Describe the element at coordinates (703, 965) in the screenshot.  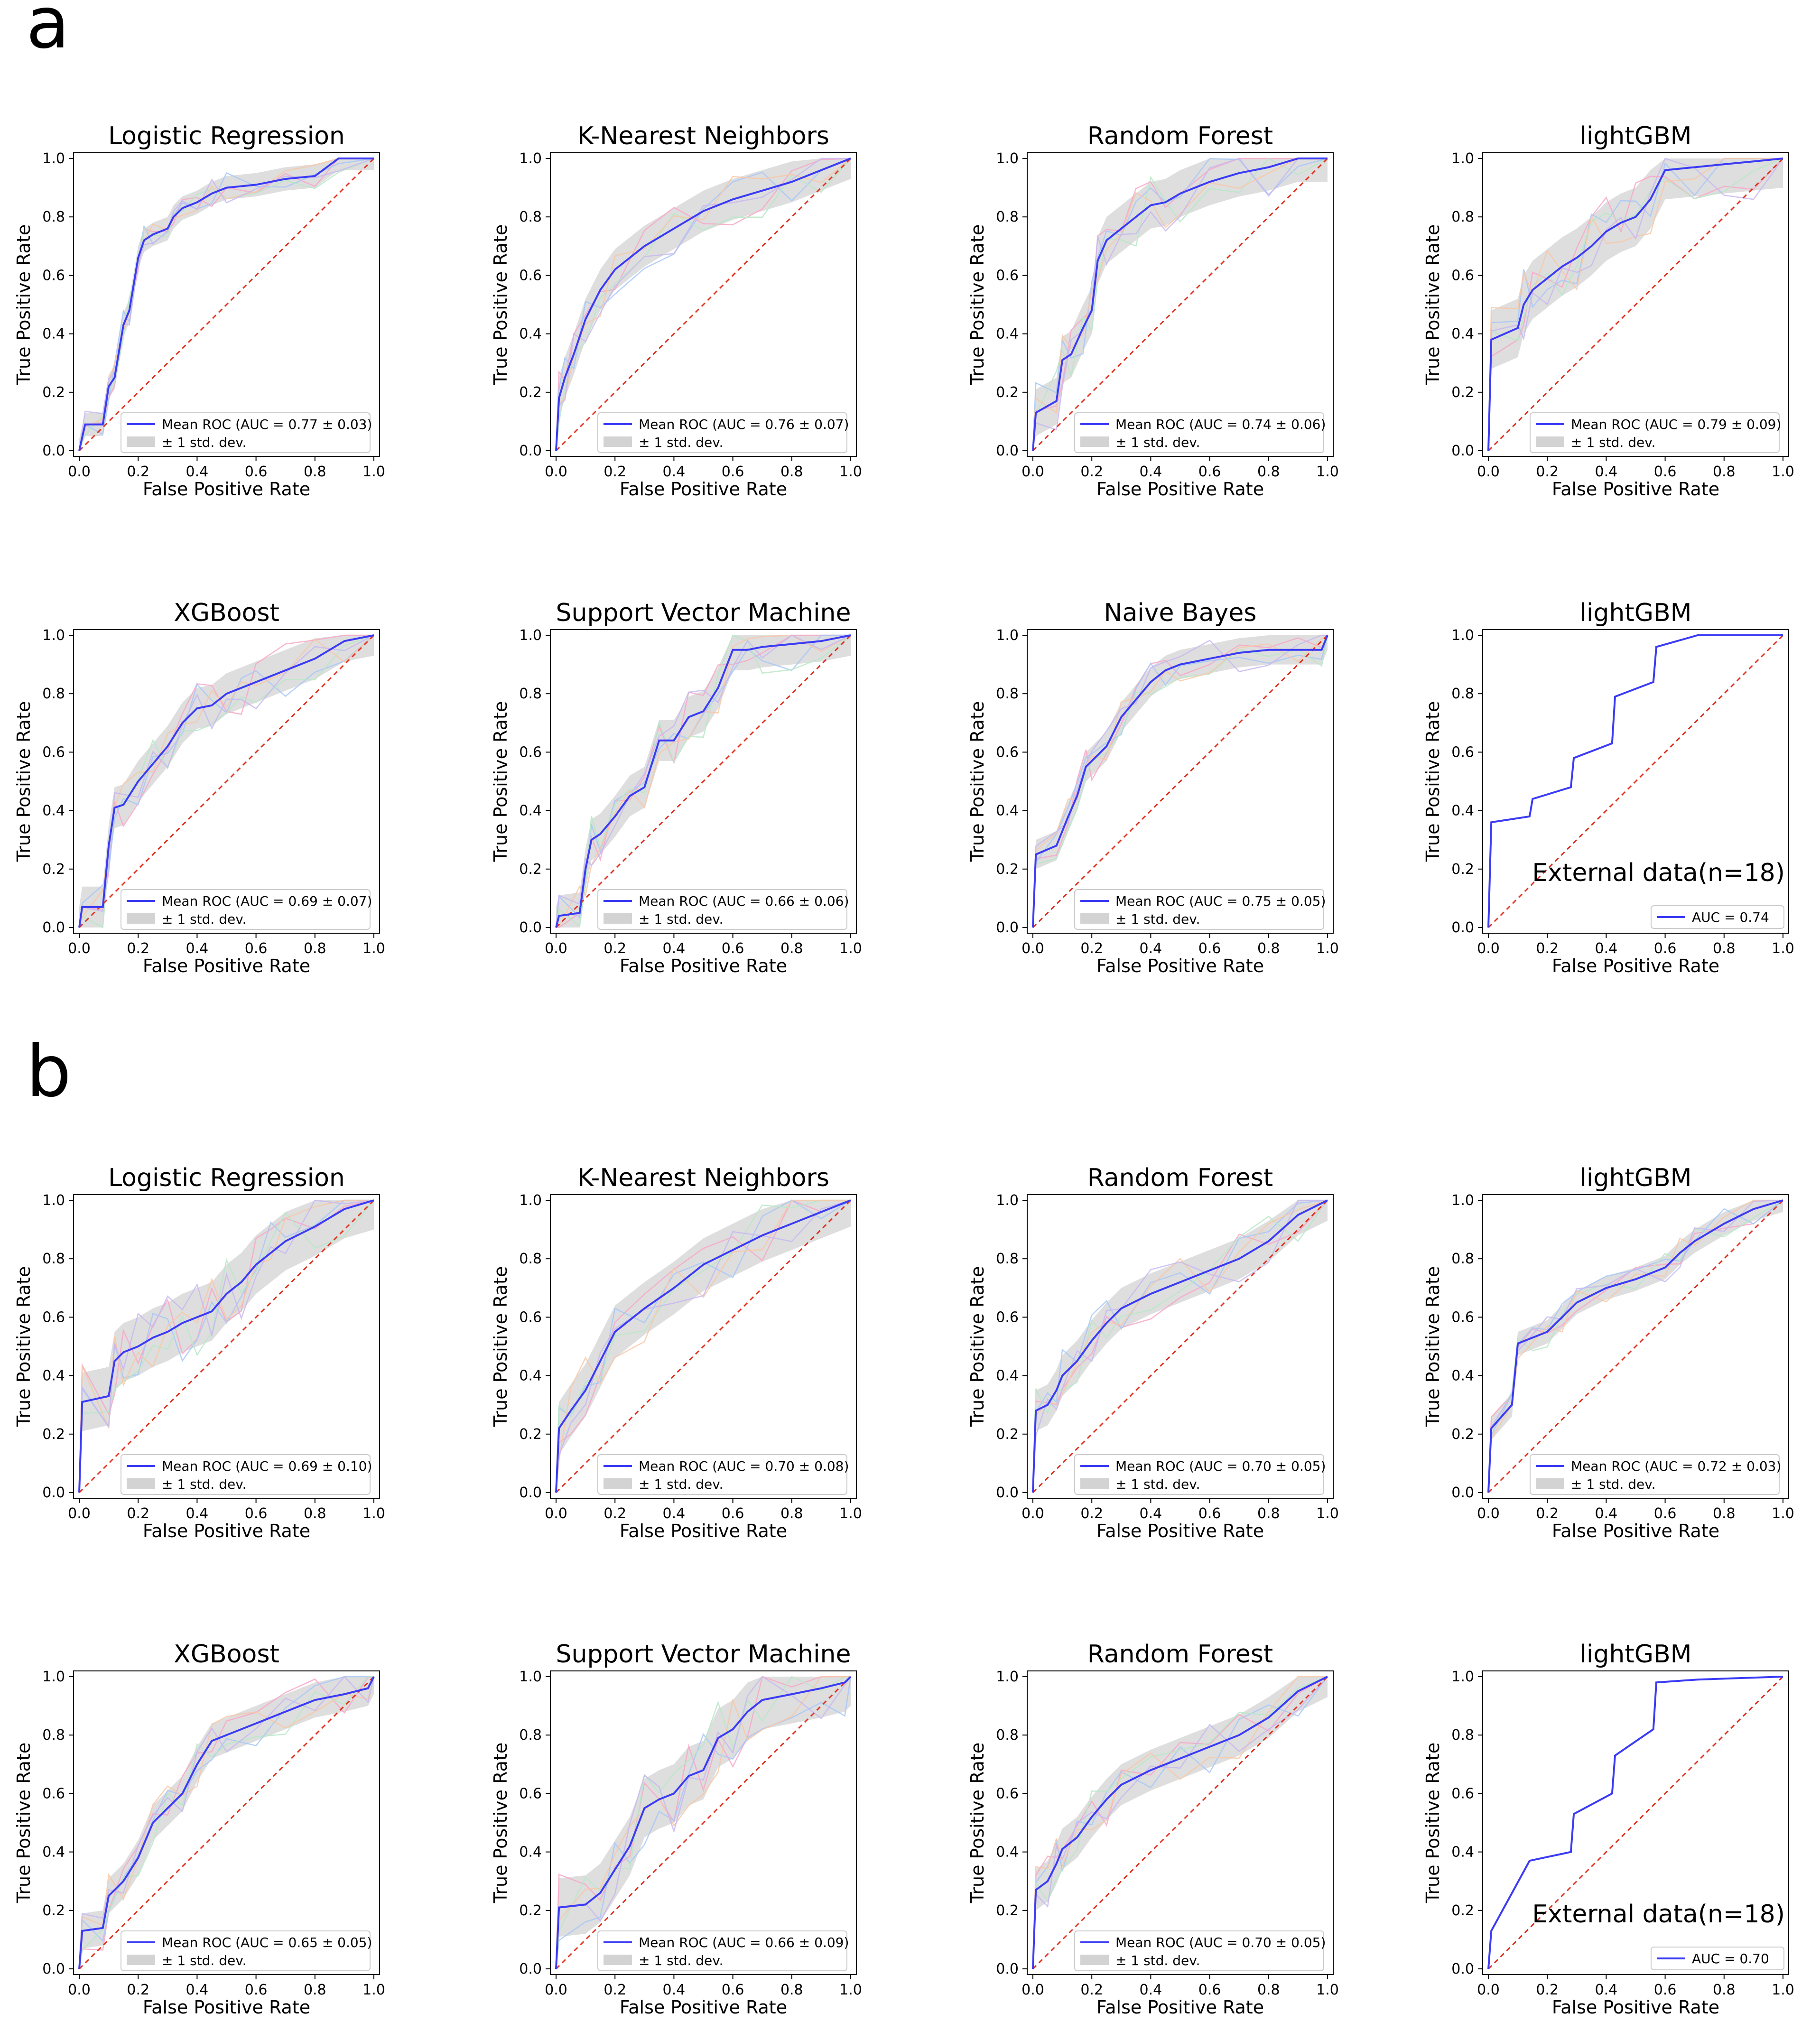
I see `x-axis-label: False Positive Rate` at that location.